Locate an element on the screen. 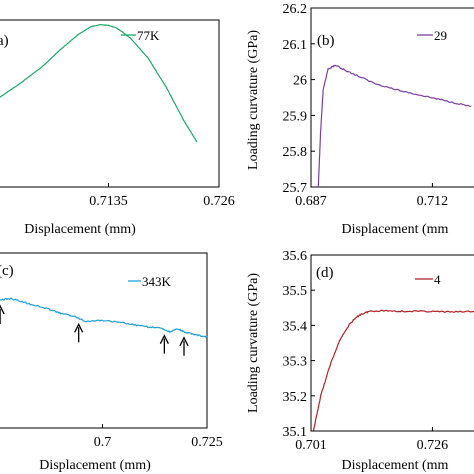  panel-d-x-axis-label: Displacement (mm is located at coordinates (395, 465).